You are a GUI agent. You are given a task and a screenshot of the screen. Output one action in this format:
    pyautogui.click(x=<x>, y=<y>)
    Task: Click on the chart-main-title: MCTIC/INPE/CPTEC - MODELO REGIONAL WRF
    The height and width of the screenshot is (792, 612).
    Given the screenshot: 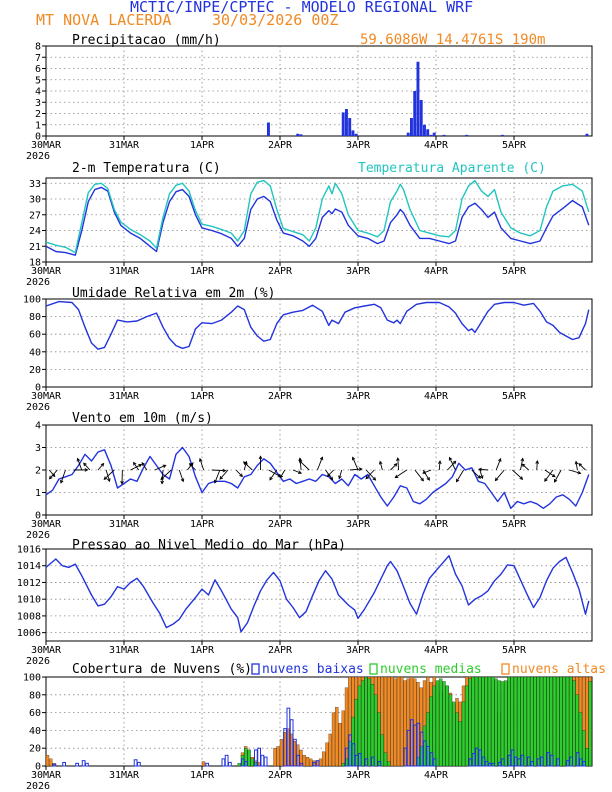 What is the action you would take?
    pyautogui.click(x=302, y=8)
    